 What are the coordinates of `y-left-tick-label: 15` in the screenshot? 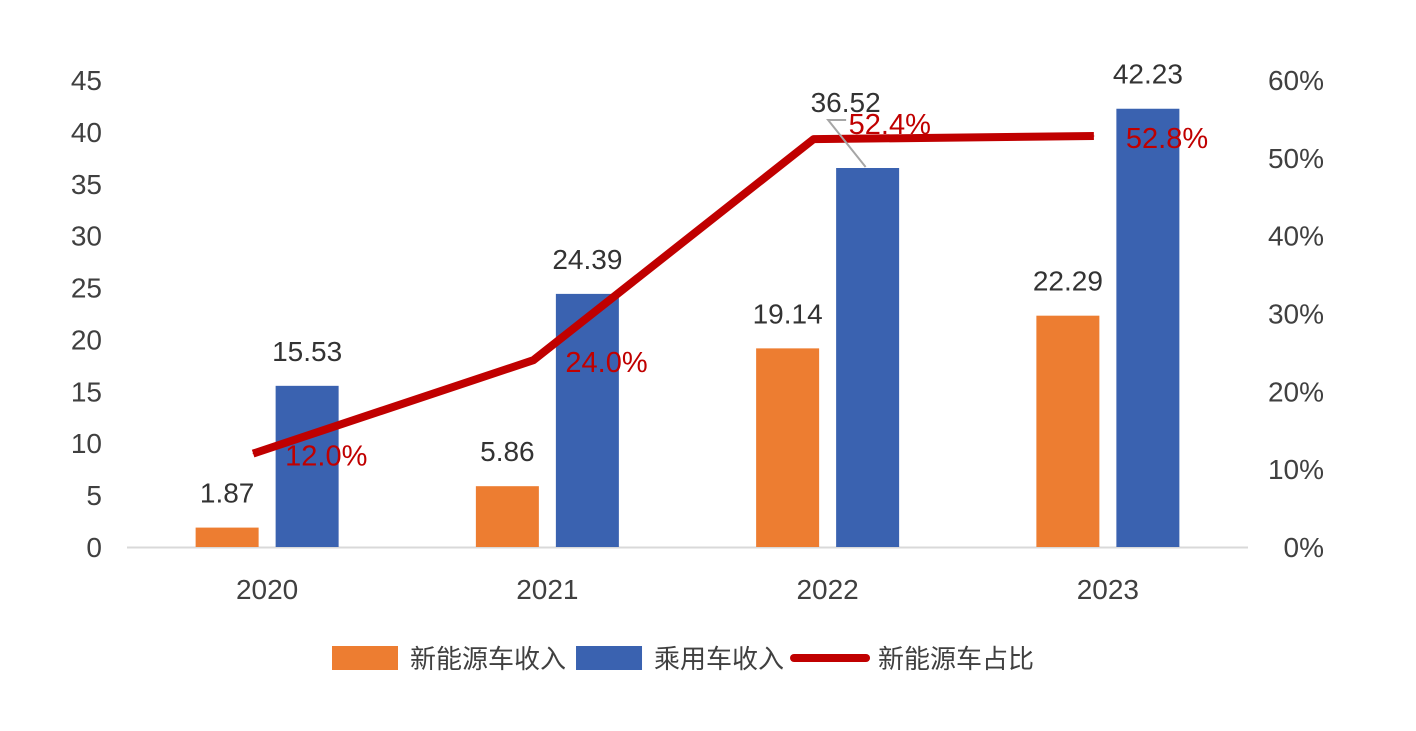 It's located at (86, 391).